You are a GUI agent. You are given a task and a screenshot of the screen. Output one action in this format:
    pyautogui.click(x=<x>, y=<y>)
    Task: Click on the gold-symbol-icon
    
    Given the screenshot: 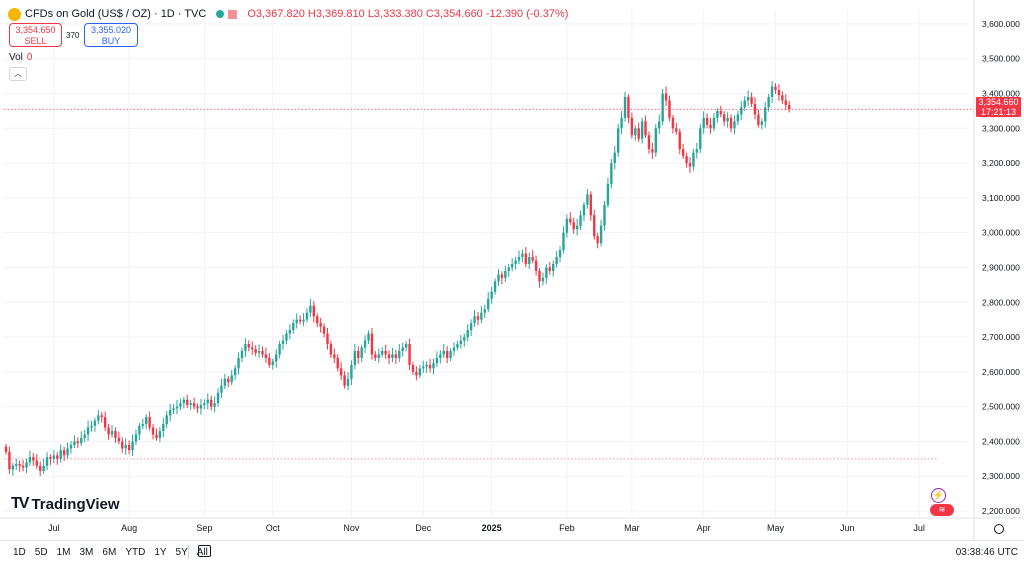 What is the action you would take?
    pyautogui.click(x=14, y=14)
    